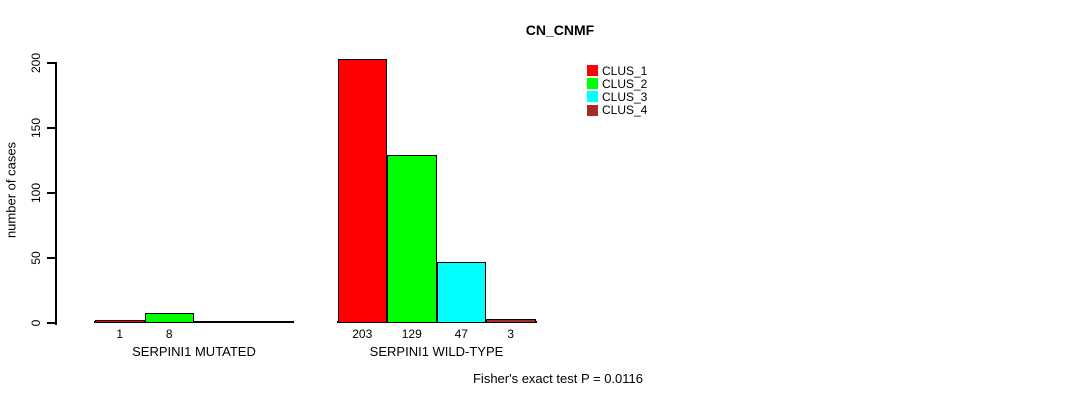 The image size is (1090, 400). I want to click on legend-label: CLUS_4, so click(625, 110).